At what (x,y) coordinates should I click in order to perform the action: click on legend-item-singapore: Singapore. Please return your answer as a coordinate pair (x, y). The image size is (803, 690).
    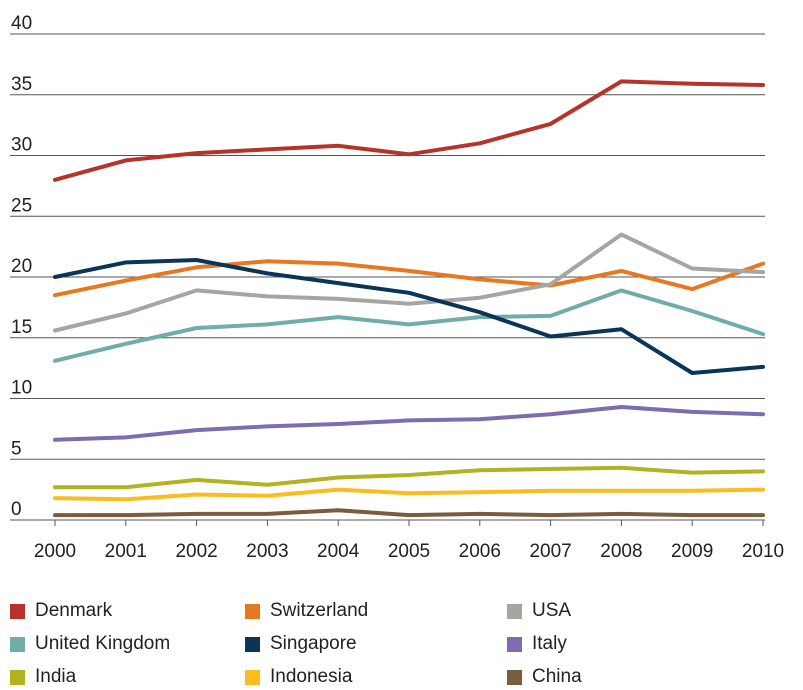
    Looking at the image, I should click on (301, 644).